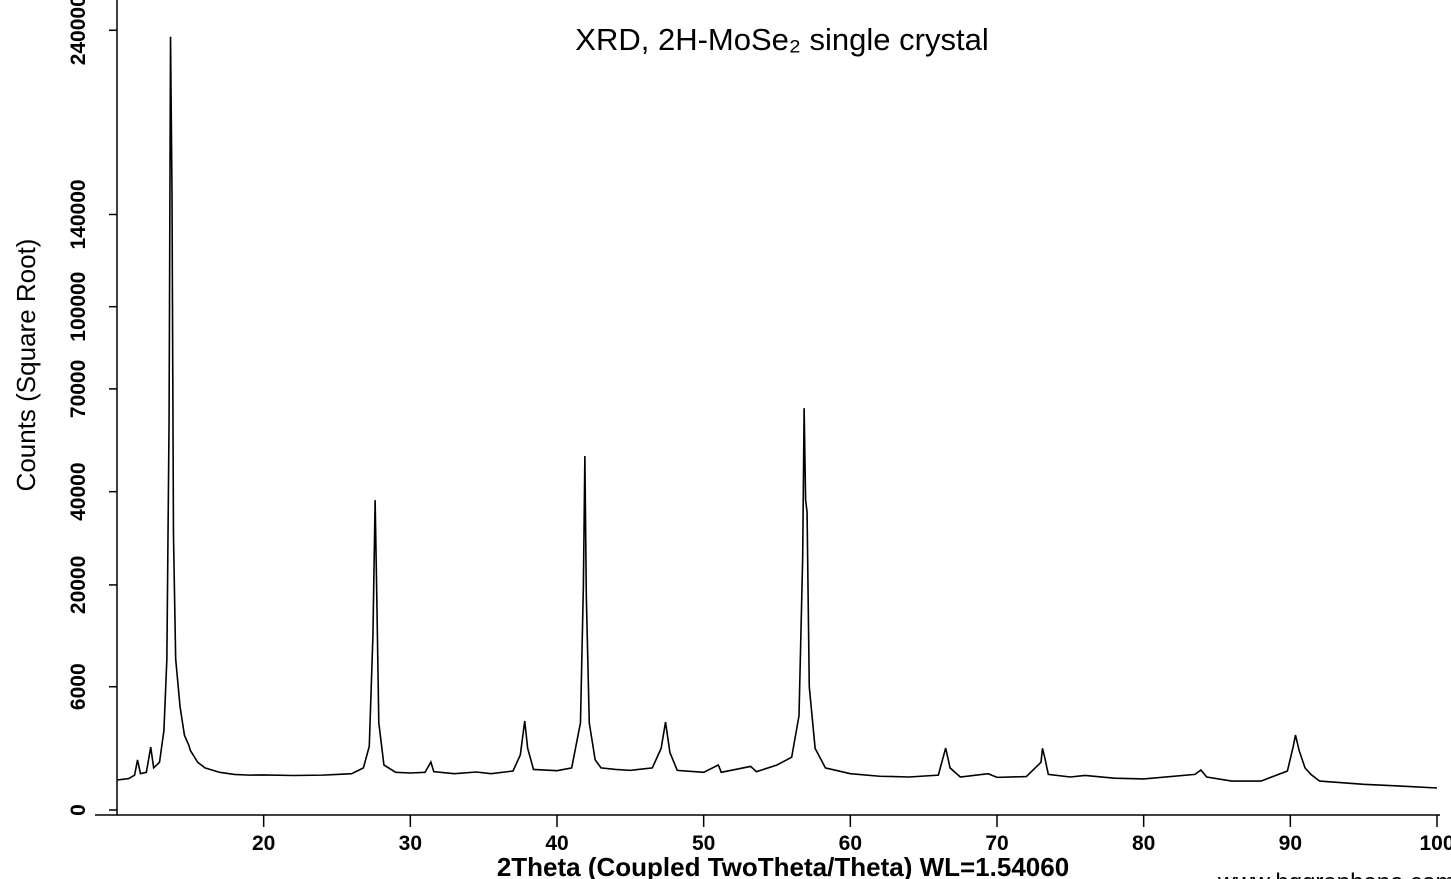 The image size is (1451, 879). I want to click on y-tick-label: 140000, so click(78, 214).